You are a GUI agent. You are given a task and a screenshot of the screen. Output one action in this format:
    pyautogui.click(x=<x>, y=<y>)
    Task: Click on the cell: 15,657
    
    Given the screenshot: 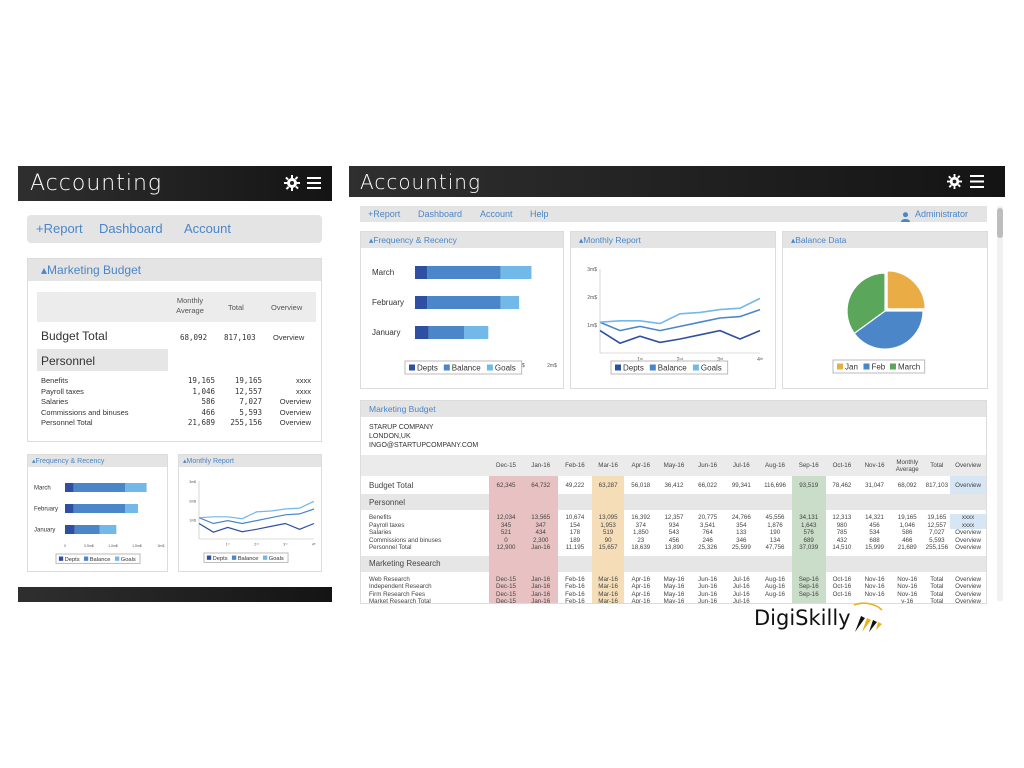 What is the action you would take?
    pyautogui.click(x=608, y=548)
    